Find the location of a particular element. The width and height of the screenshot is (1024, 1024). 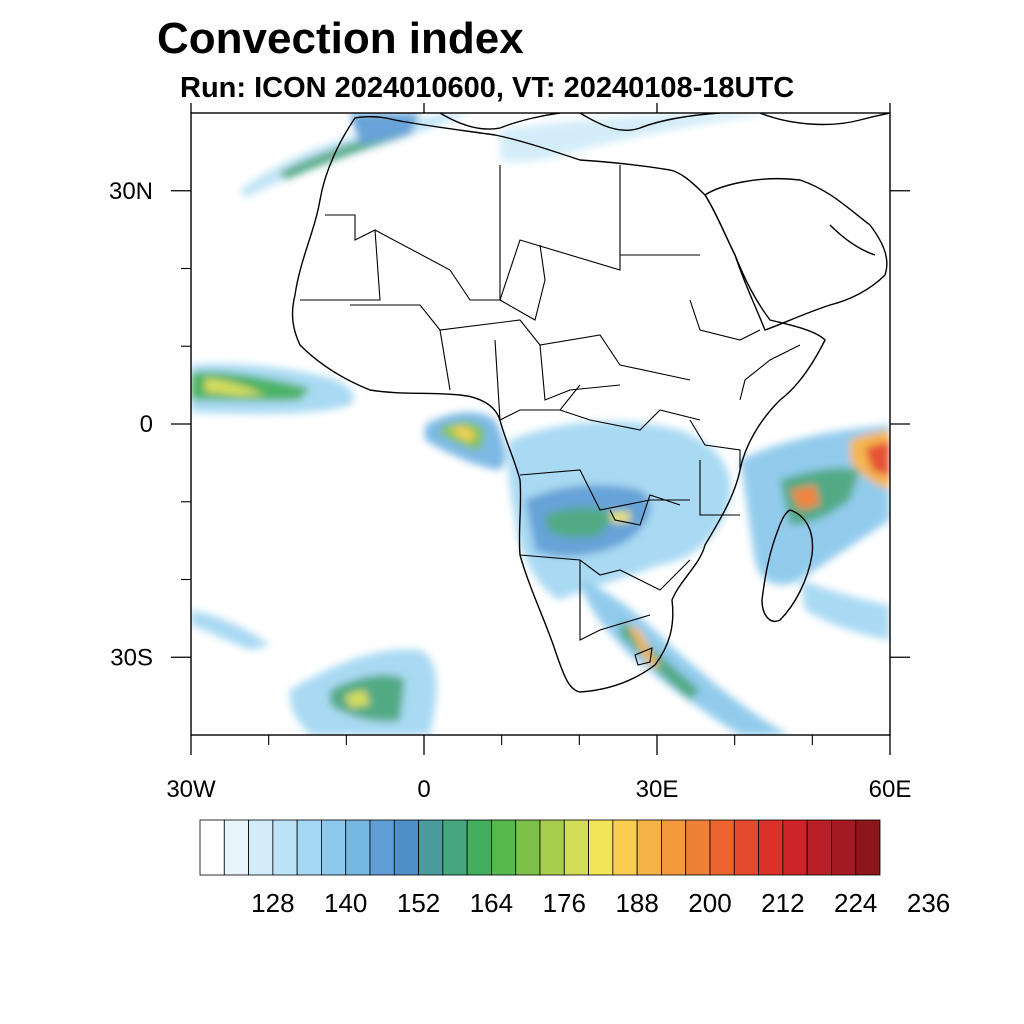

colorbar-label-5: 188 is located at coordinates (636, 903).